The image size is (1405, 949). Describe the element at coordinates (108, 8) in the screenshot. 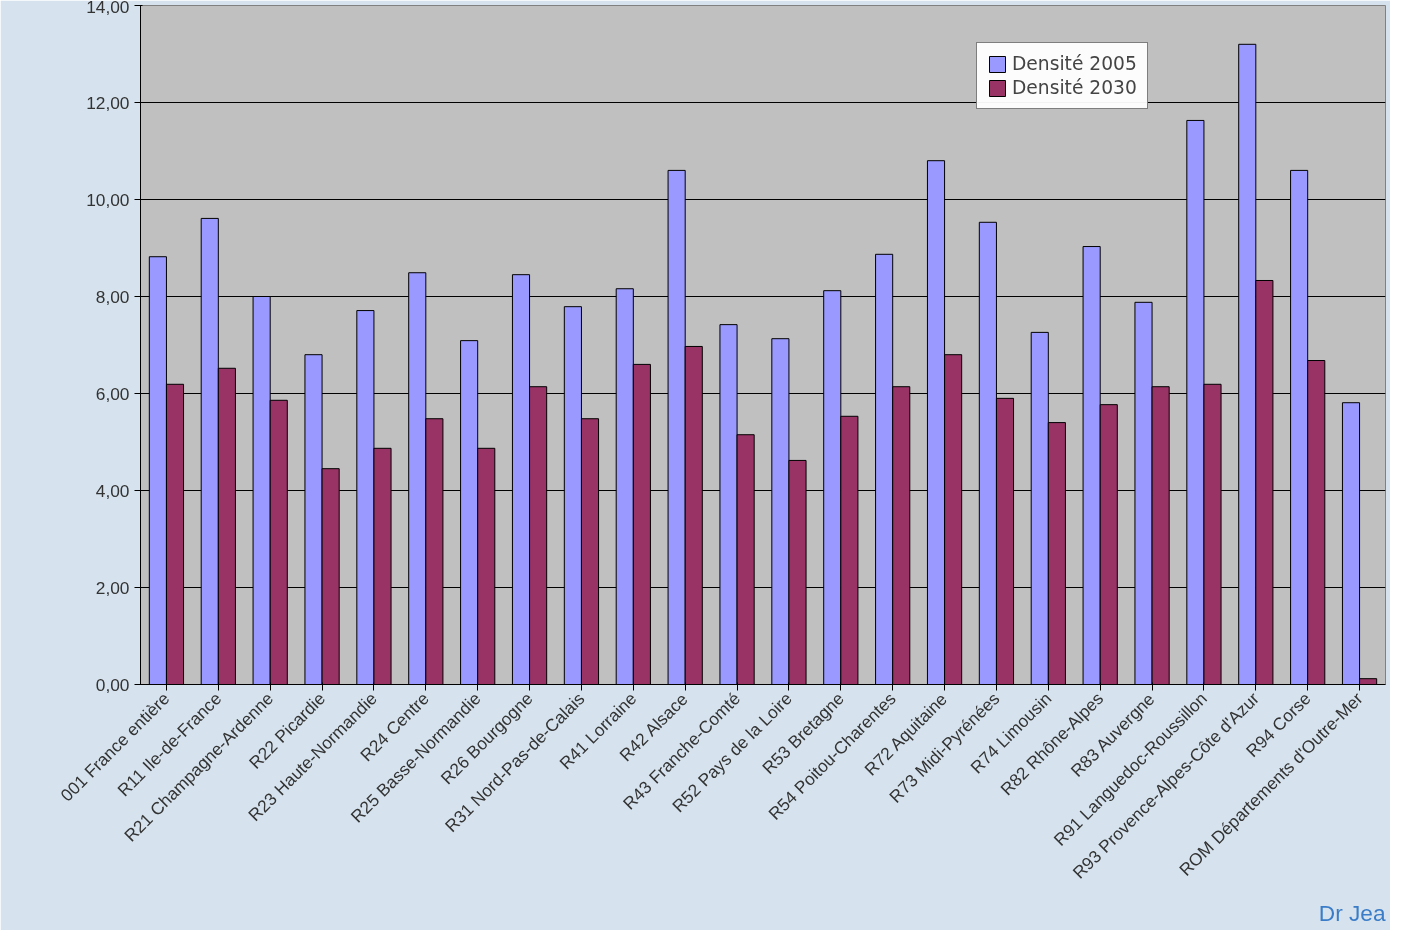

I see `y-tick-label: 14,00` at that location.